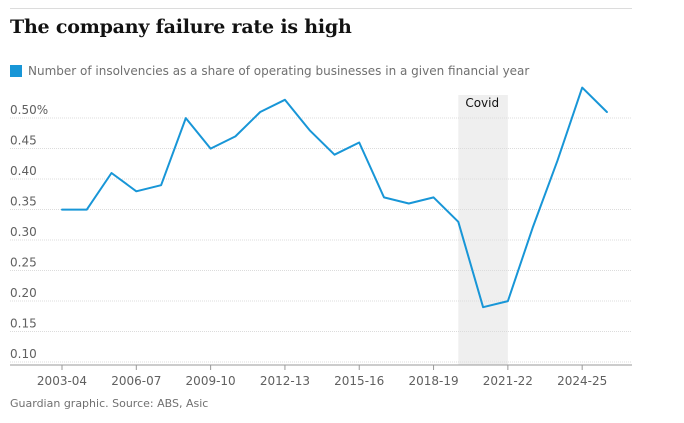 The image size is (684, 423). What do you see at coordinates (23, 202) in the screenshot?
I see `y-tick-label: 0.35` at bounding box center [23, 202].